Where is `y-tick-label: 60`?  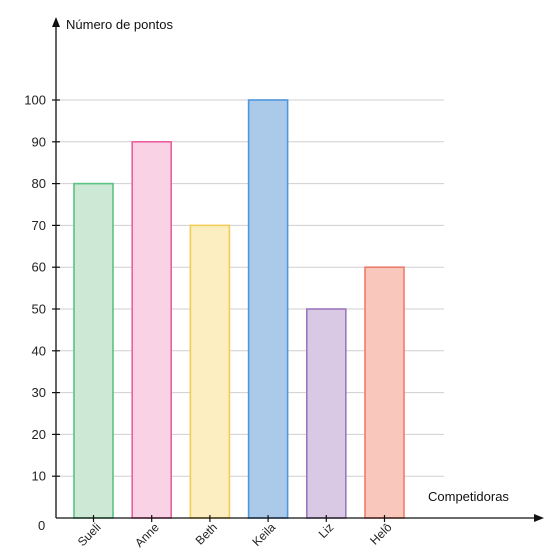 y-tick-label: 60 is located at coordinates (39, 267).